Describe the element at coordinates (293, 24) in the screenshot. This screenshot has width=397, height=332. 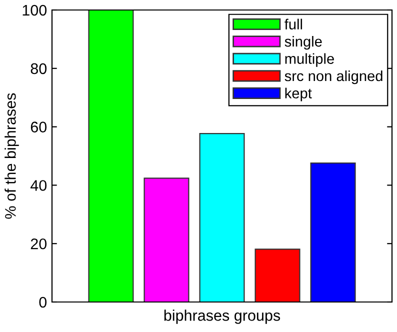
I see `legend-label: full` at that location.